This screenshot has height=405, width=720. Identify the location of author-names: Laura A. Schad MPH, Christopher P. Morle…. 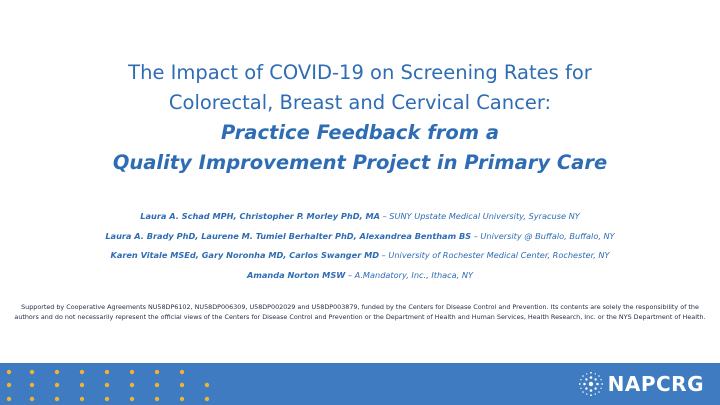
(260, 216).